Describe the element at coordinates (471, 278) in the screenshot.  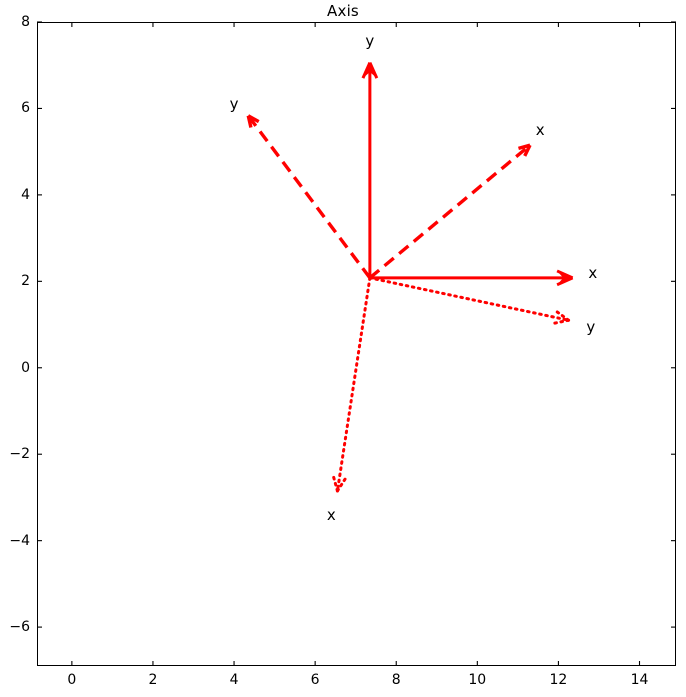
I see `arrow-frame1-x` at that location.